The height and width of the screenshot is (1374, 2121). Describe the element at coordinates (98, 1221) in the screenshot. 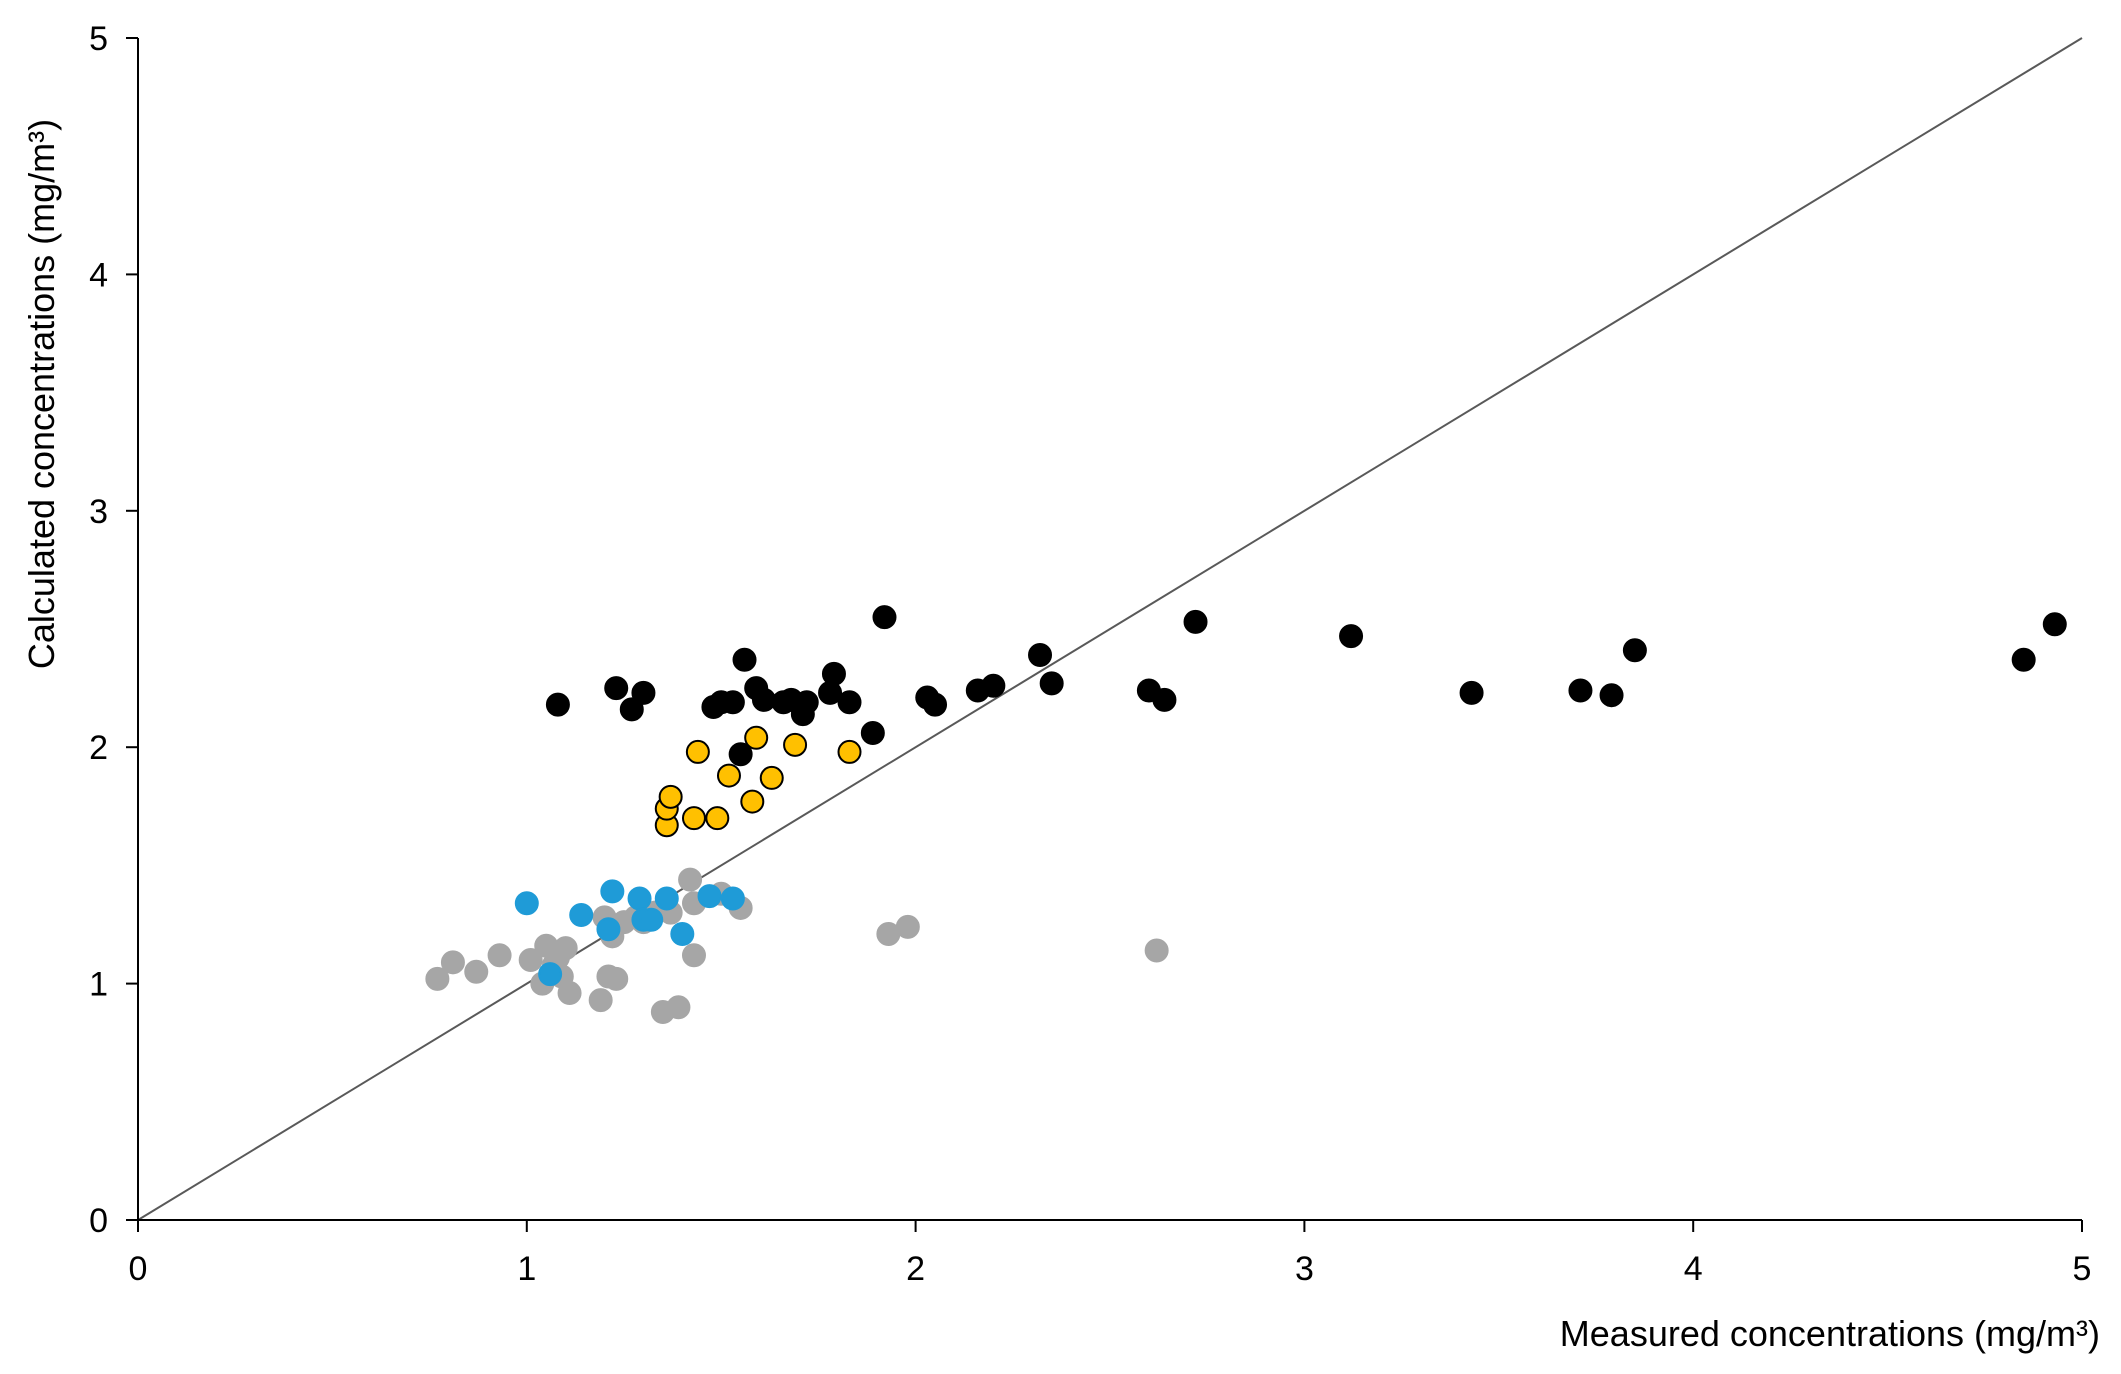

I see `y-tick-label: 0` at that location.